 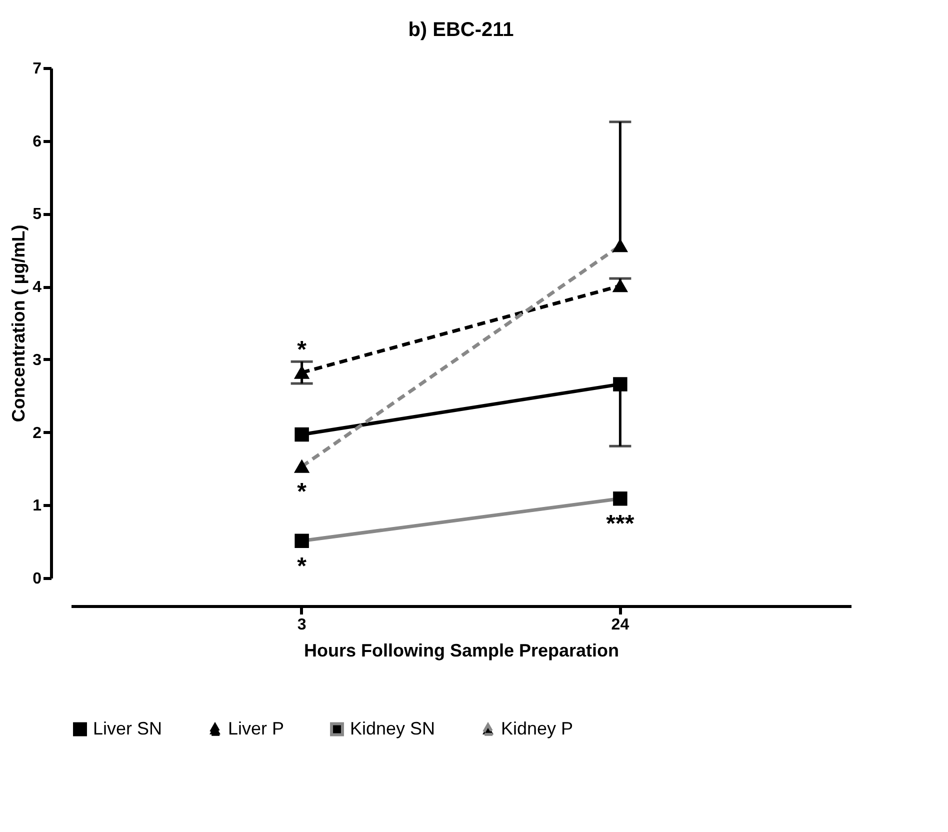 What do you see at coordinates (127, 728) in the screenshot?
I see `legend-label: Liver SN` at bounding box center [127, 728].